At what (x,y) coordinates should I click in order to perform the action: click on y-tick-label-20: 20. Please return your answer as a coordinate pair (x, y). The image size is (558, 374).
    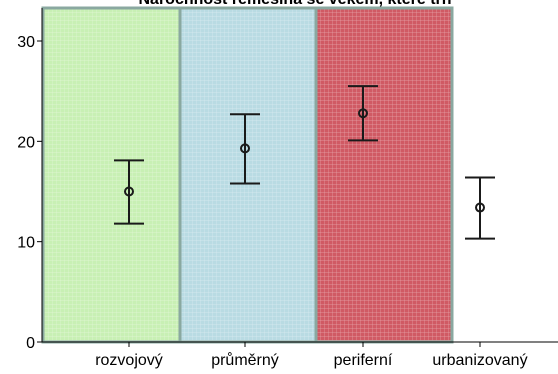
    Looking at the image, I should click on (26, 142).